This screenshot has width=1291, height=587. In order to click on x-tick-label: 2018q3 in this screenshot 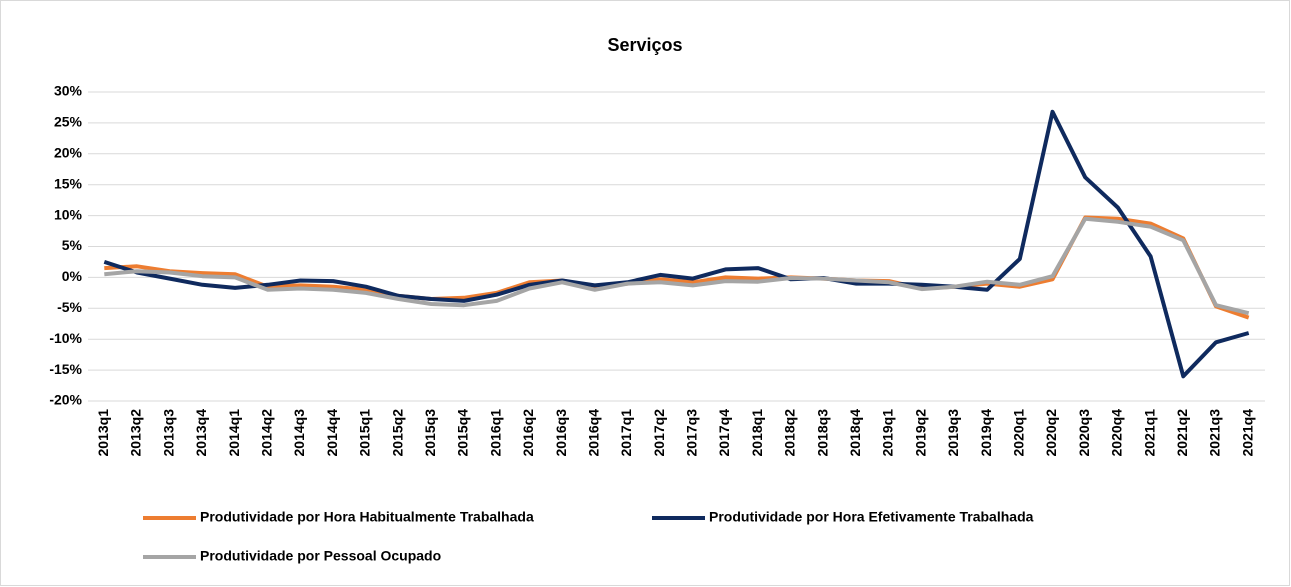, I will do `click(822, 433)`.